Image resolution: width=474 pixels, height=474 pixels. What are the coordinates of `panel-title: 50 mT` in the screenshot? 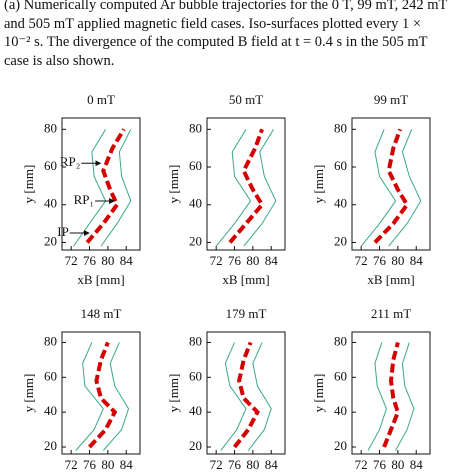 It's located at (246, 99).